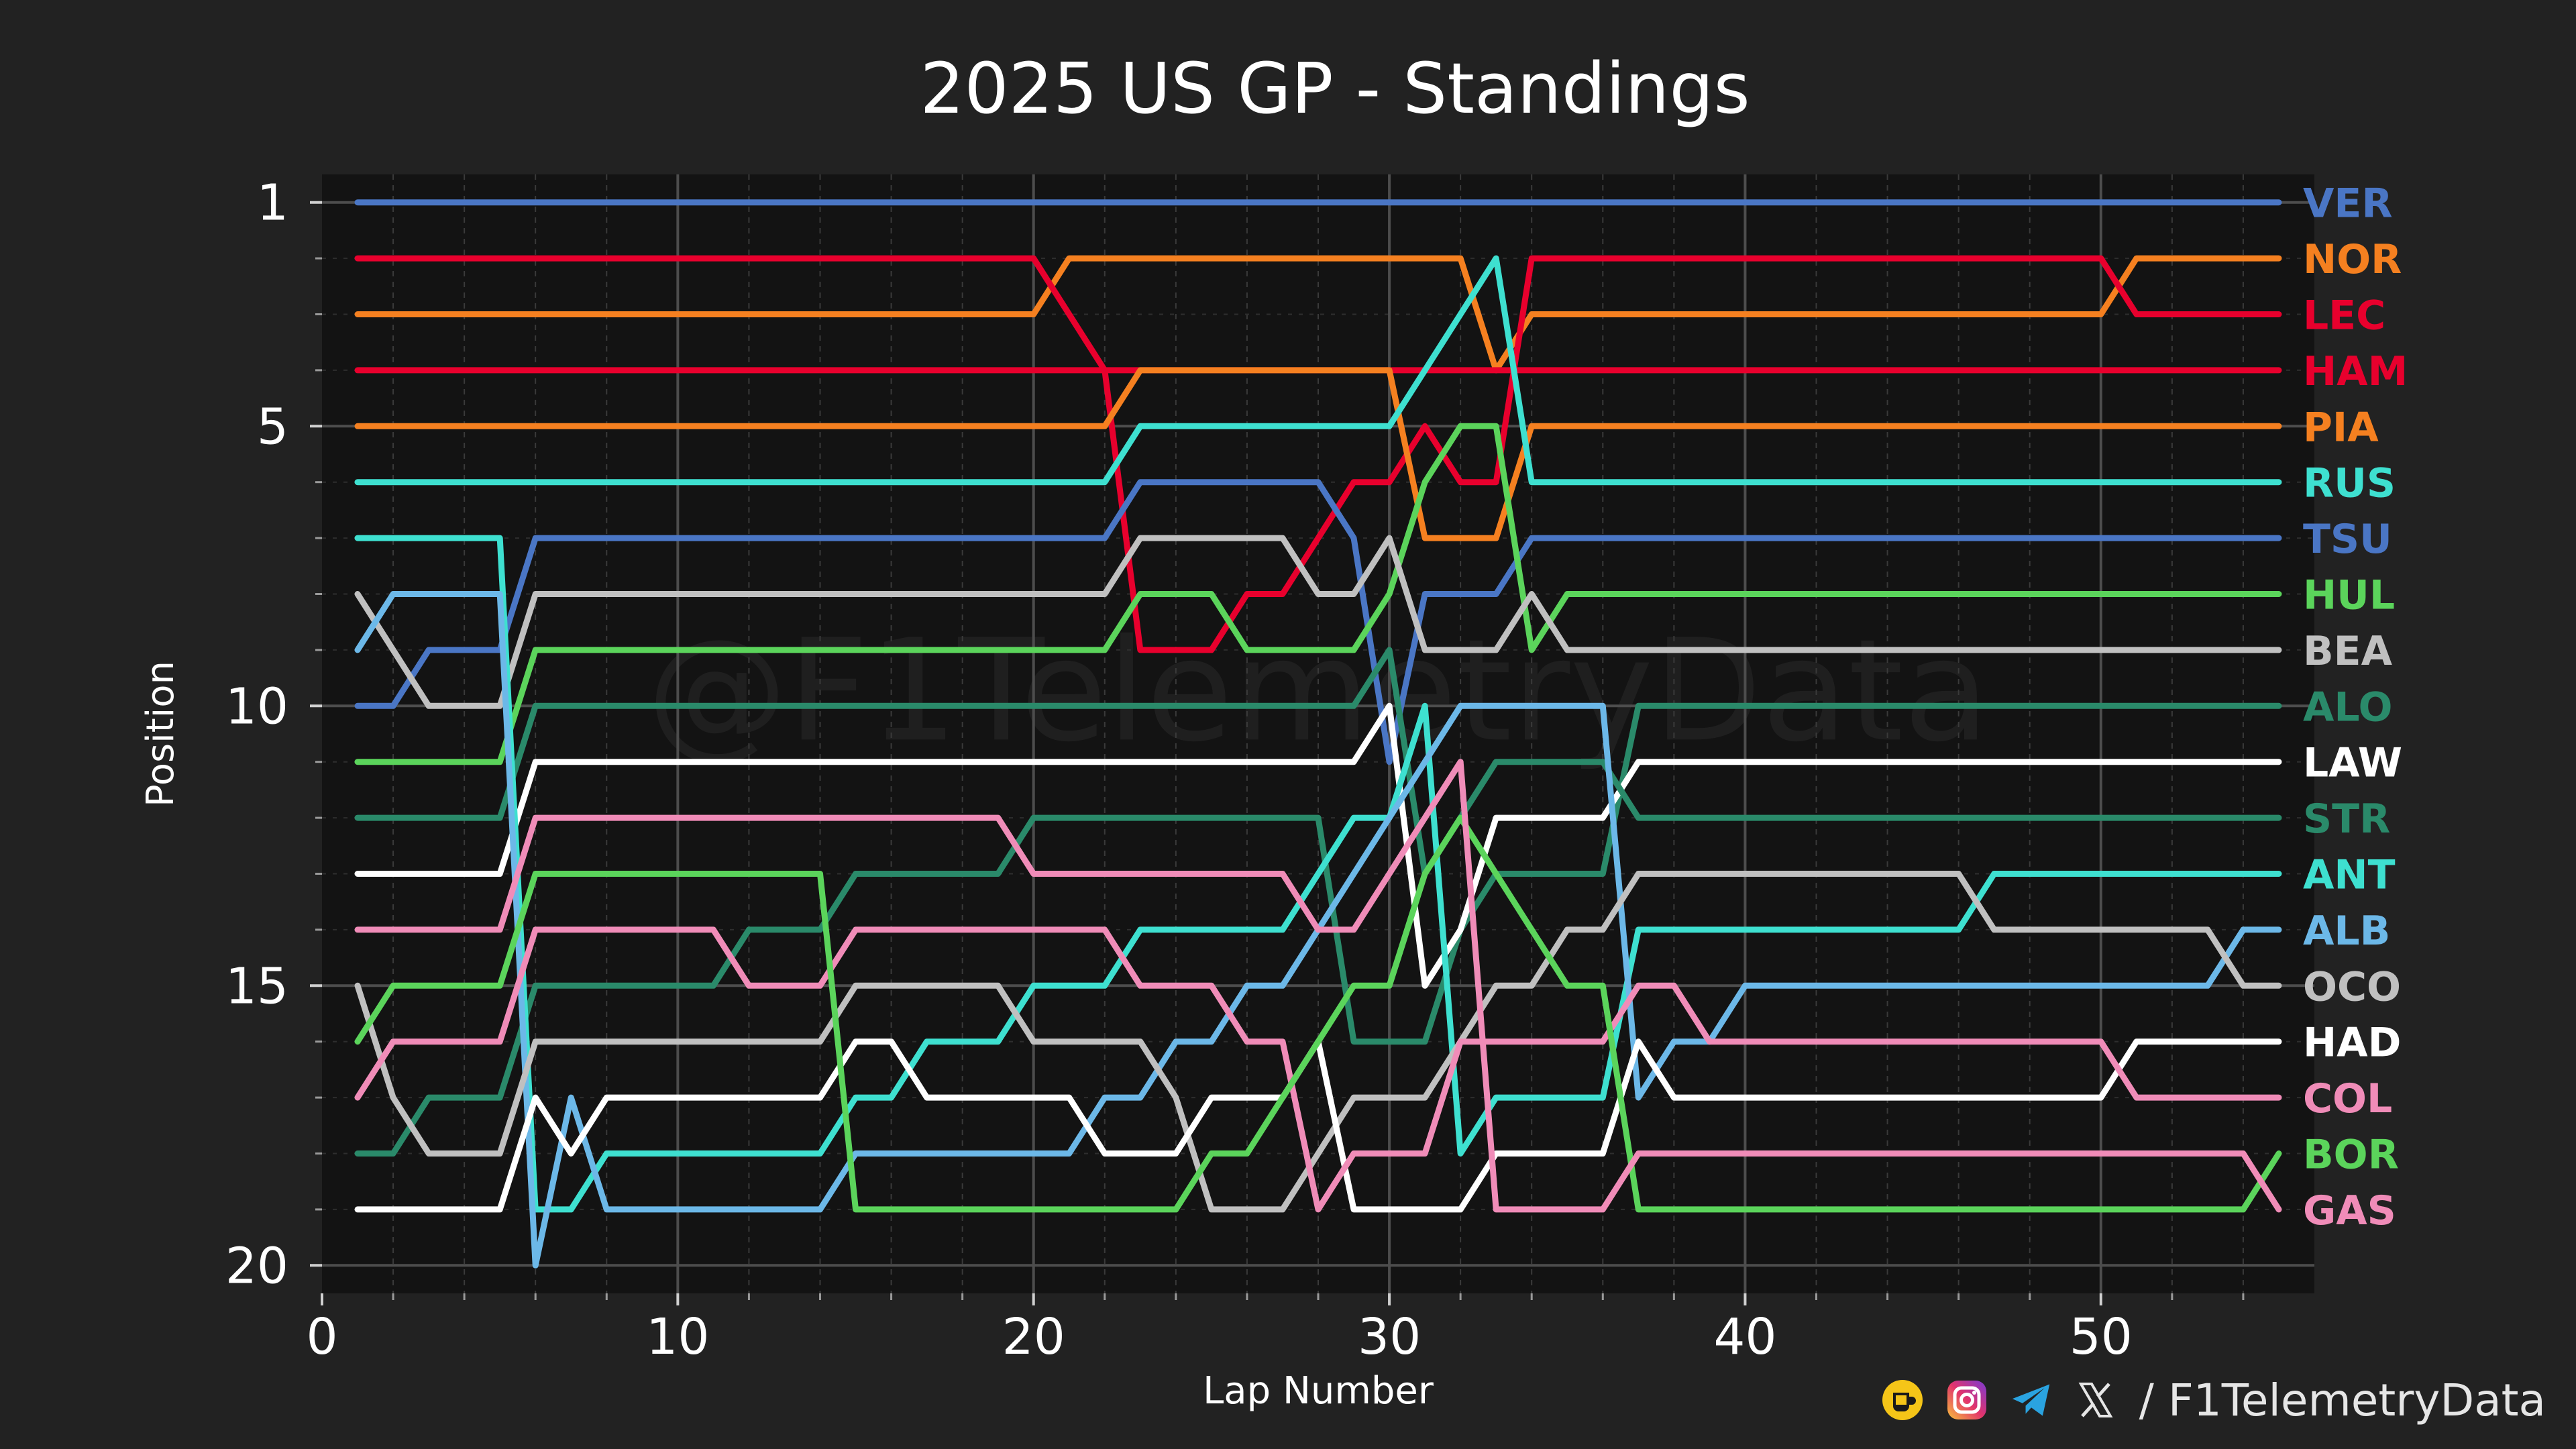 Image resolution: width=2576 pixels, height=1449 pixels. I want to click on footer-social: / F1TelemetryData, so click(2214, 1400).